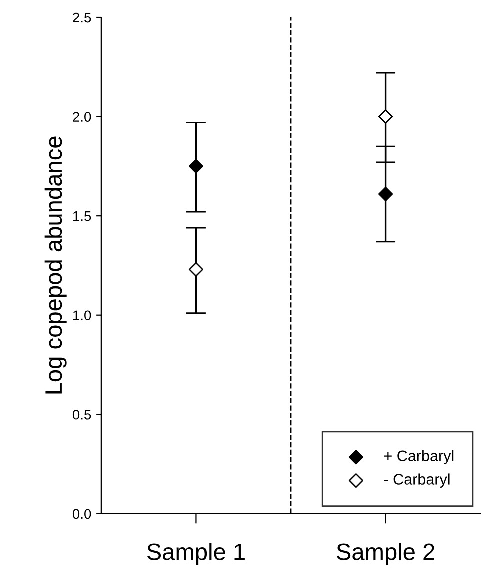 The height and width of the screenshot is (584, 483). I want to click on y-tick-label: 2.0, so click(82, 117).